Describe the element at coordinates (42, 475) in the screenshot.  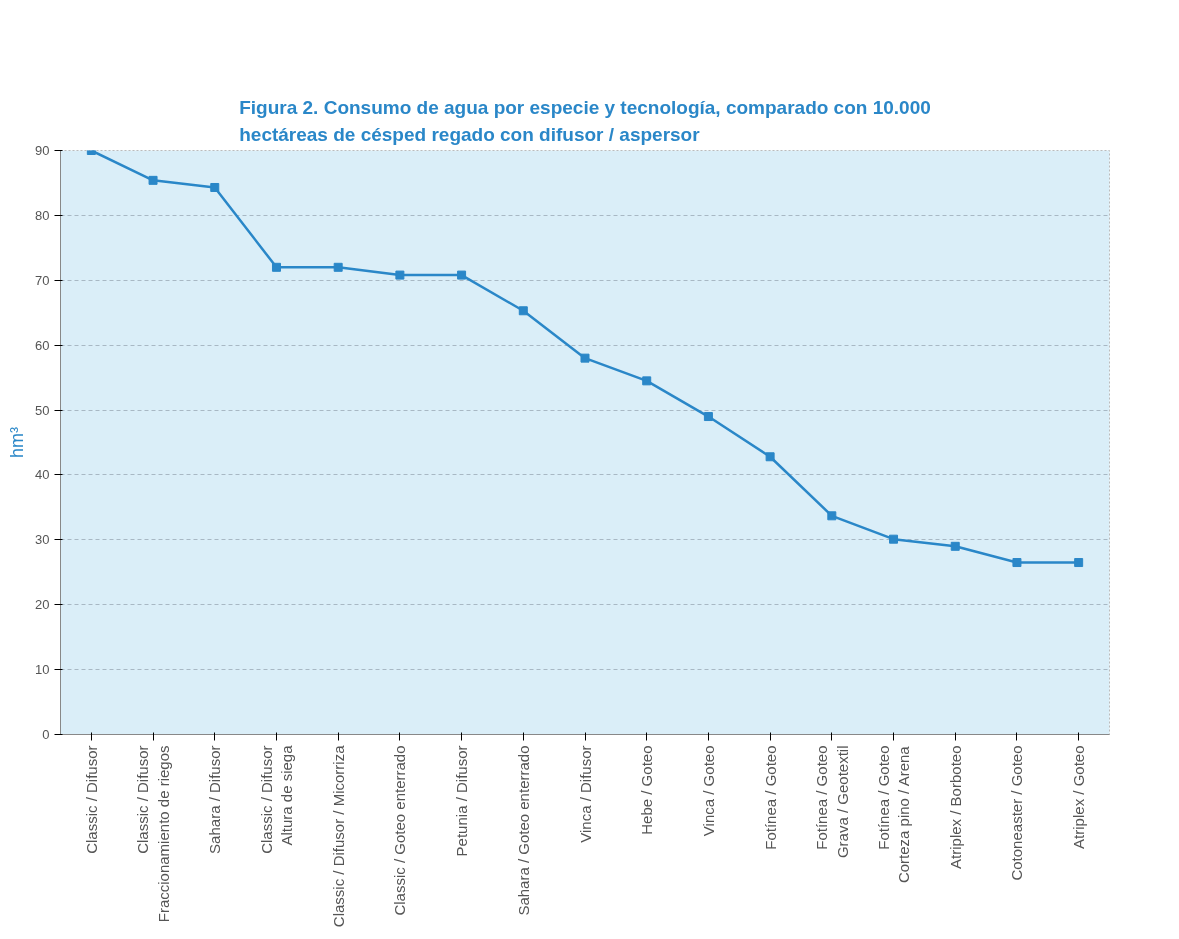
I see `y-tick-label: 40` at that location.